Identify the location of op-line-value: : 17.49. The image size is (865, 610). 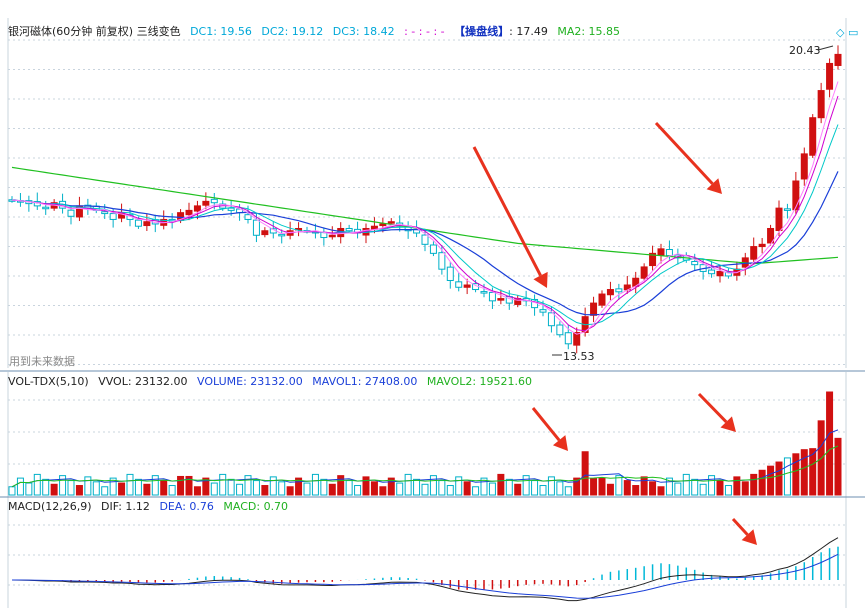
(528, 31).